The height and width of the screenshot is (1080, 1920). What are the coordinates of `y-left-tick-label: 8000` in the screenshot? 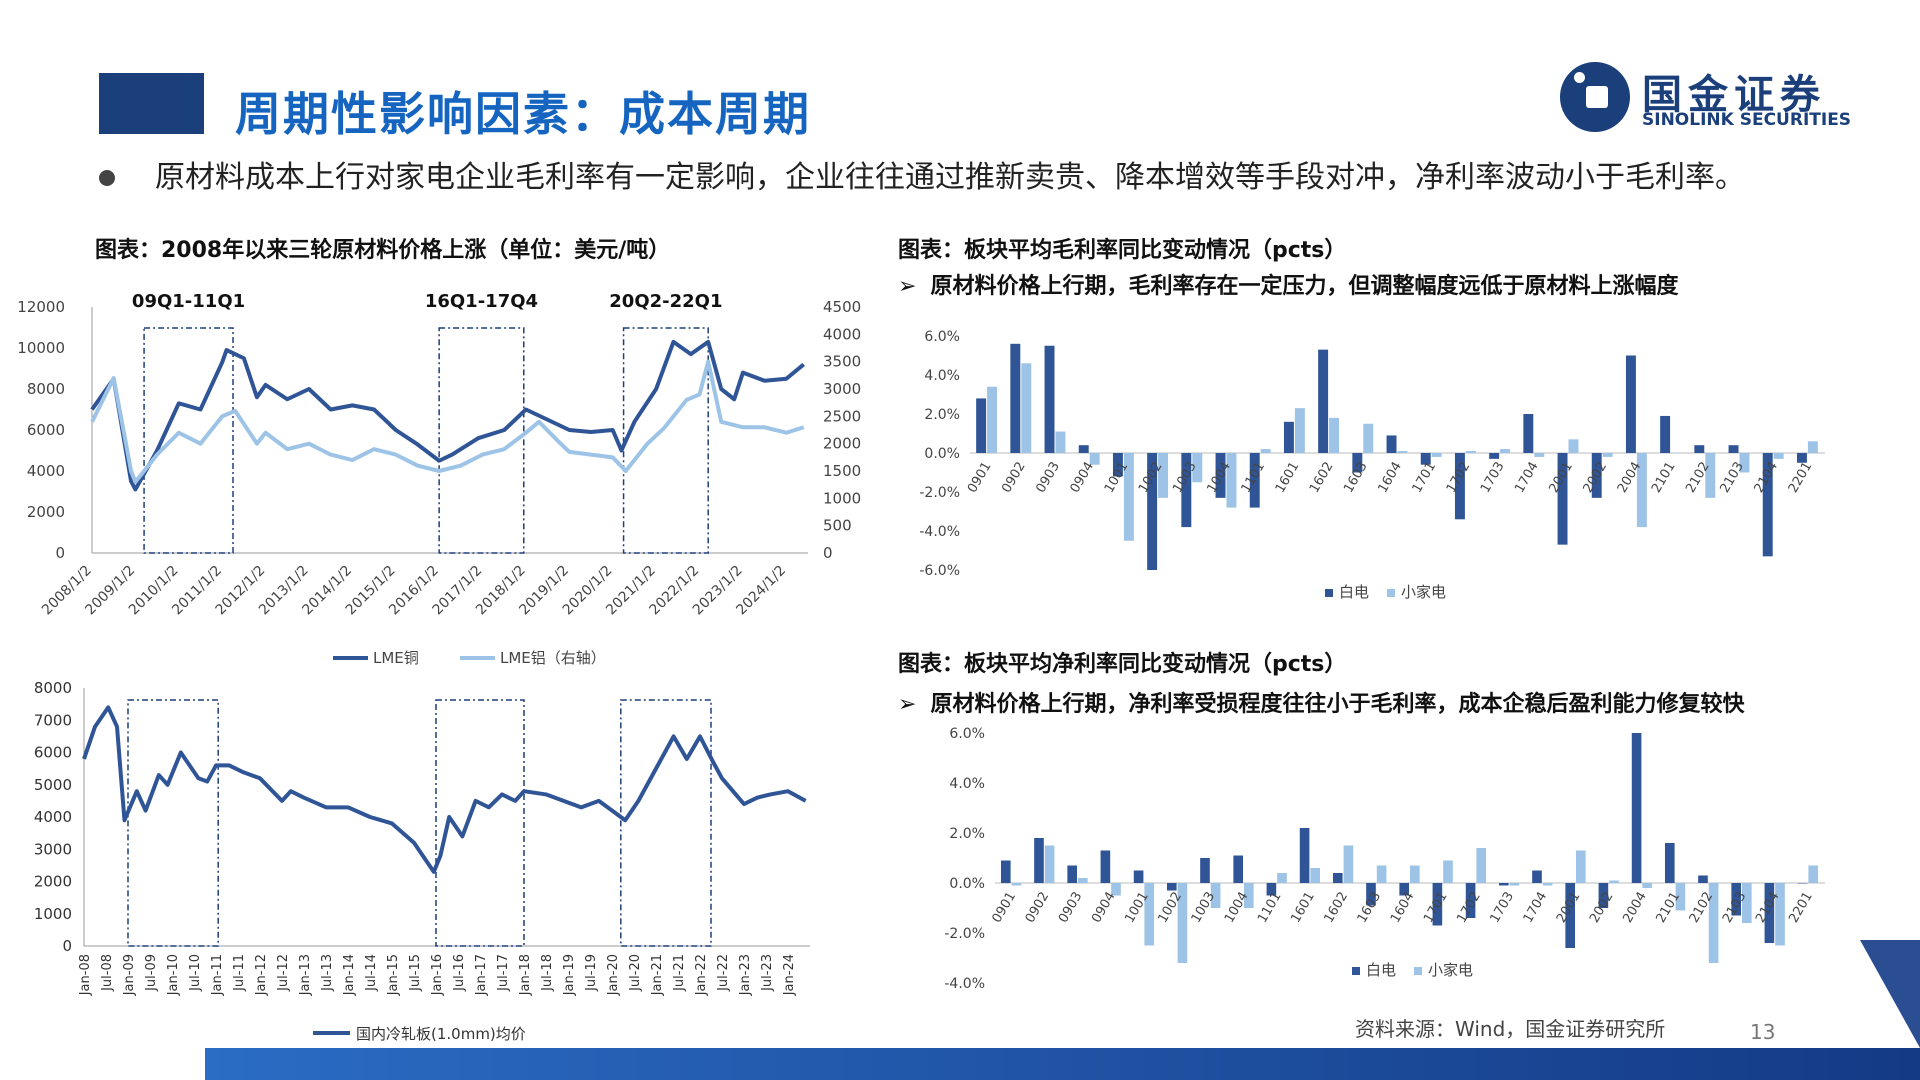 It's located at (46, 389).